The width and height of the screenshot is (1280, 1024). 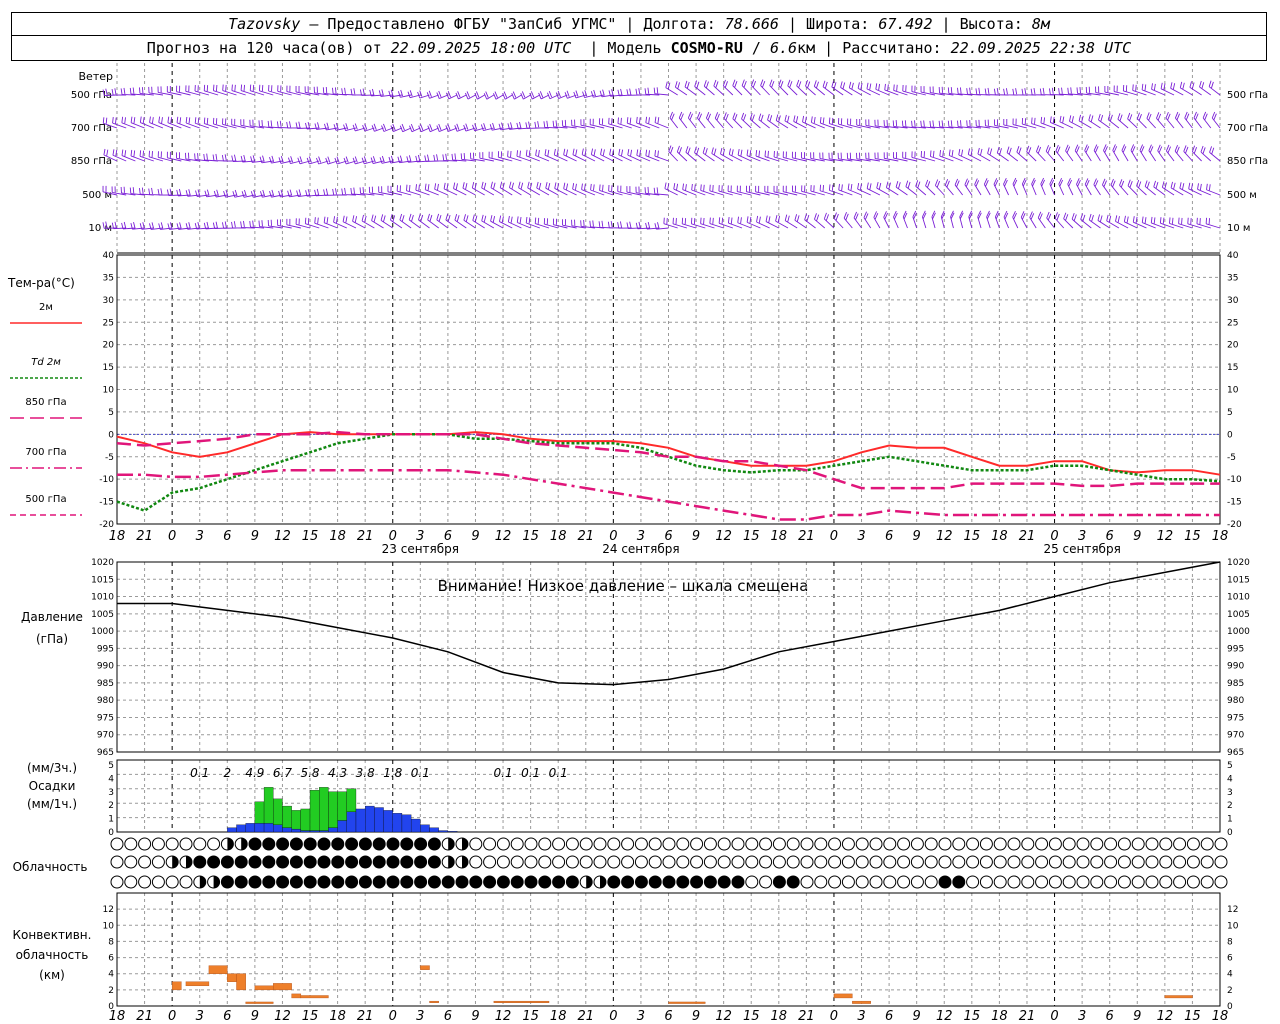 What do you see at coordinates (889, 1016) in the screenshot?
I see `time-label-lower: 6` at bounding box center [889, 1016].